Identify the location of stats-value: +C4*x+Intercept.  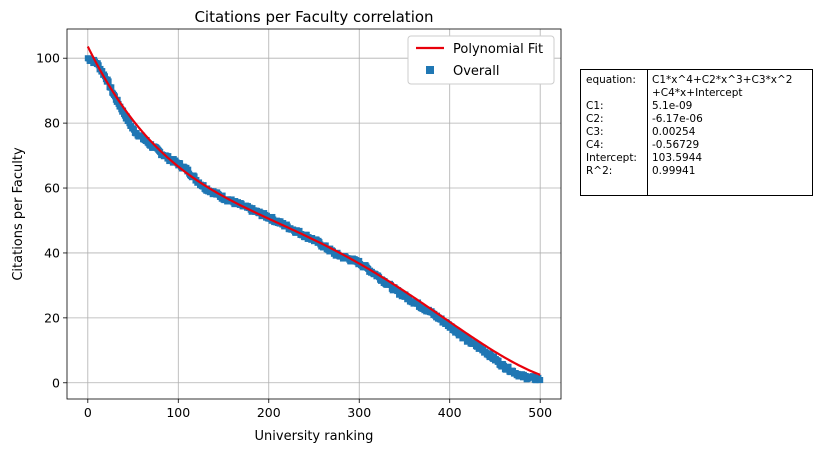
(697, 93).